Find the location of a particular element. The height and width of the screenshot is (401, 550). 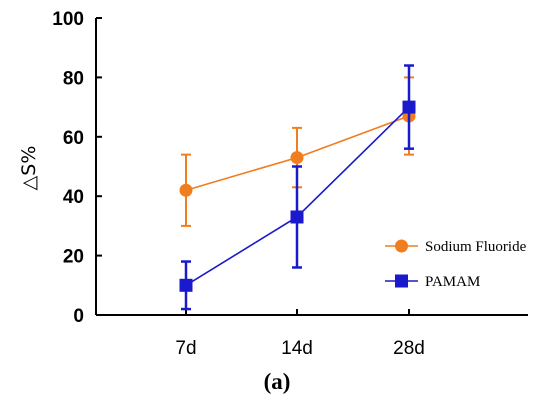

y-tick-label: 80 is located at coordinates (73, 78).